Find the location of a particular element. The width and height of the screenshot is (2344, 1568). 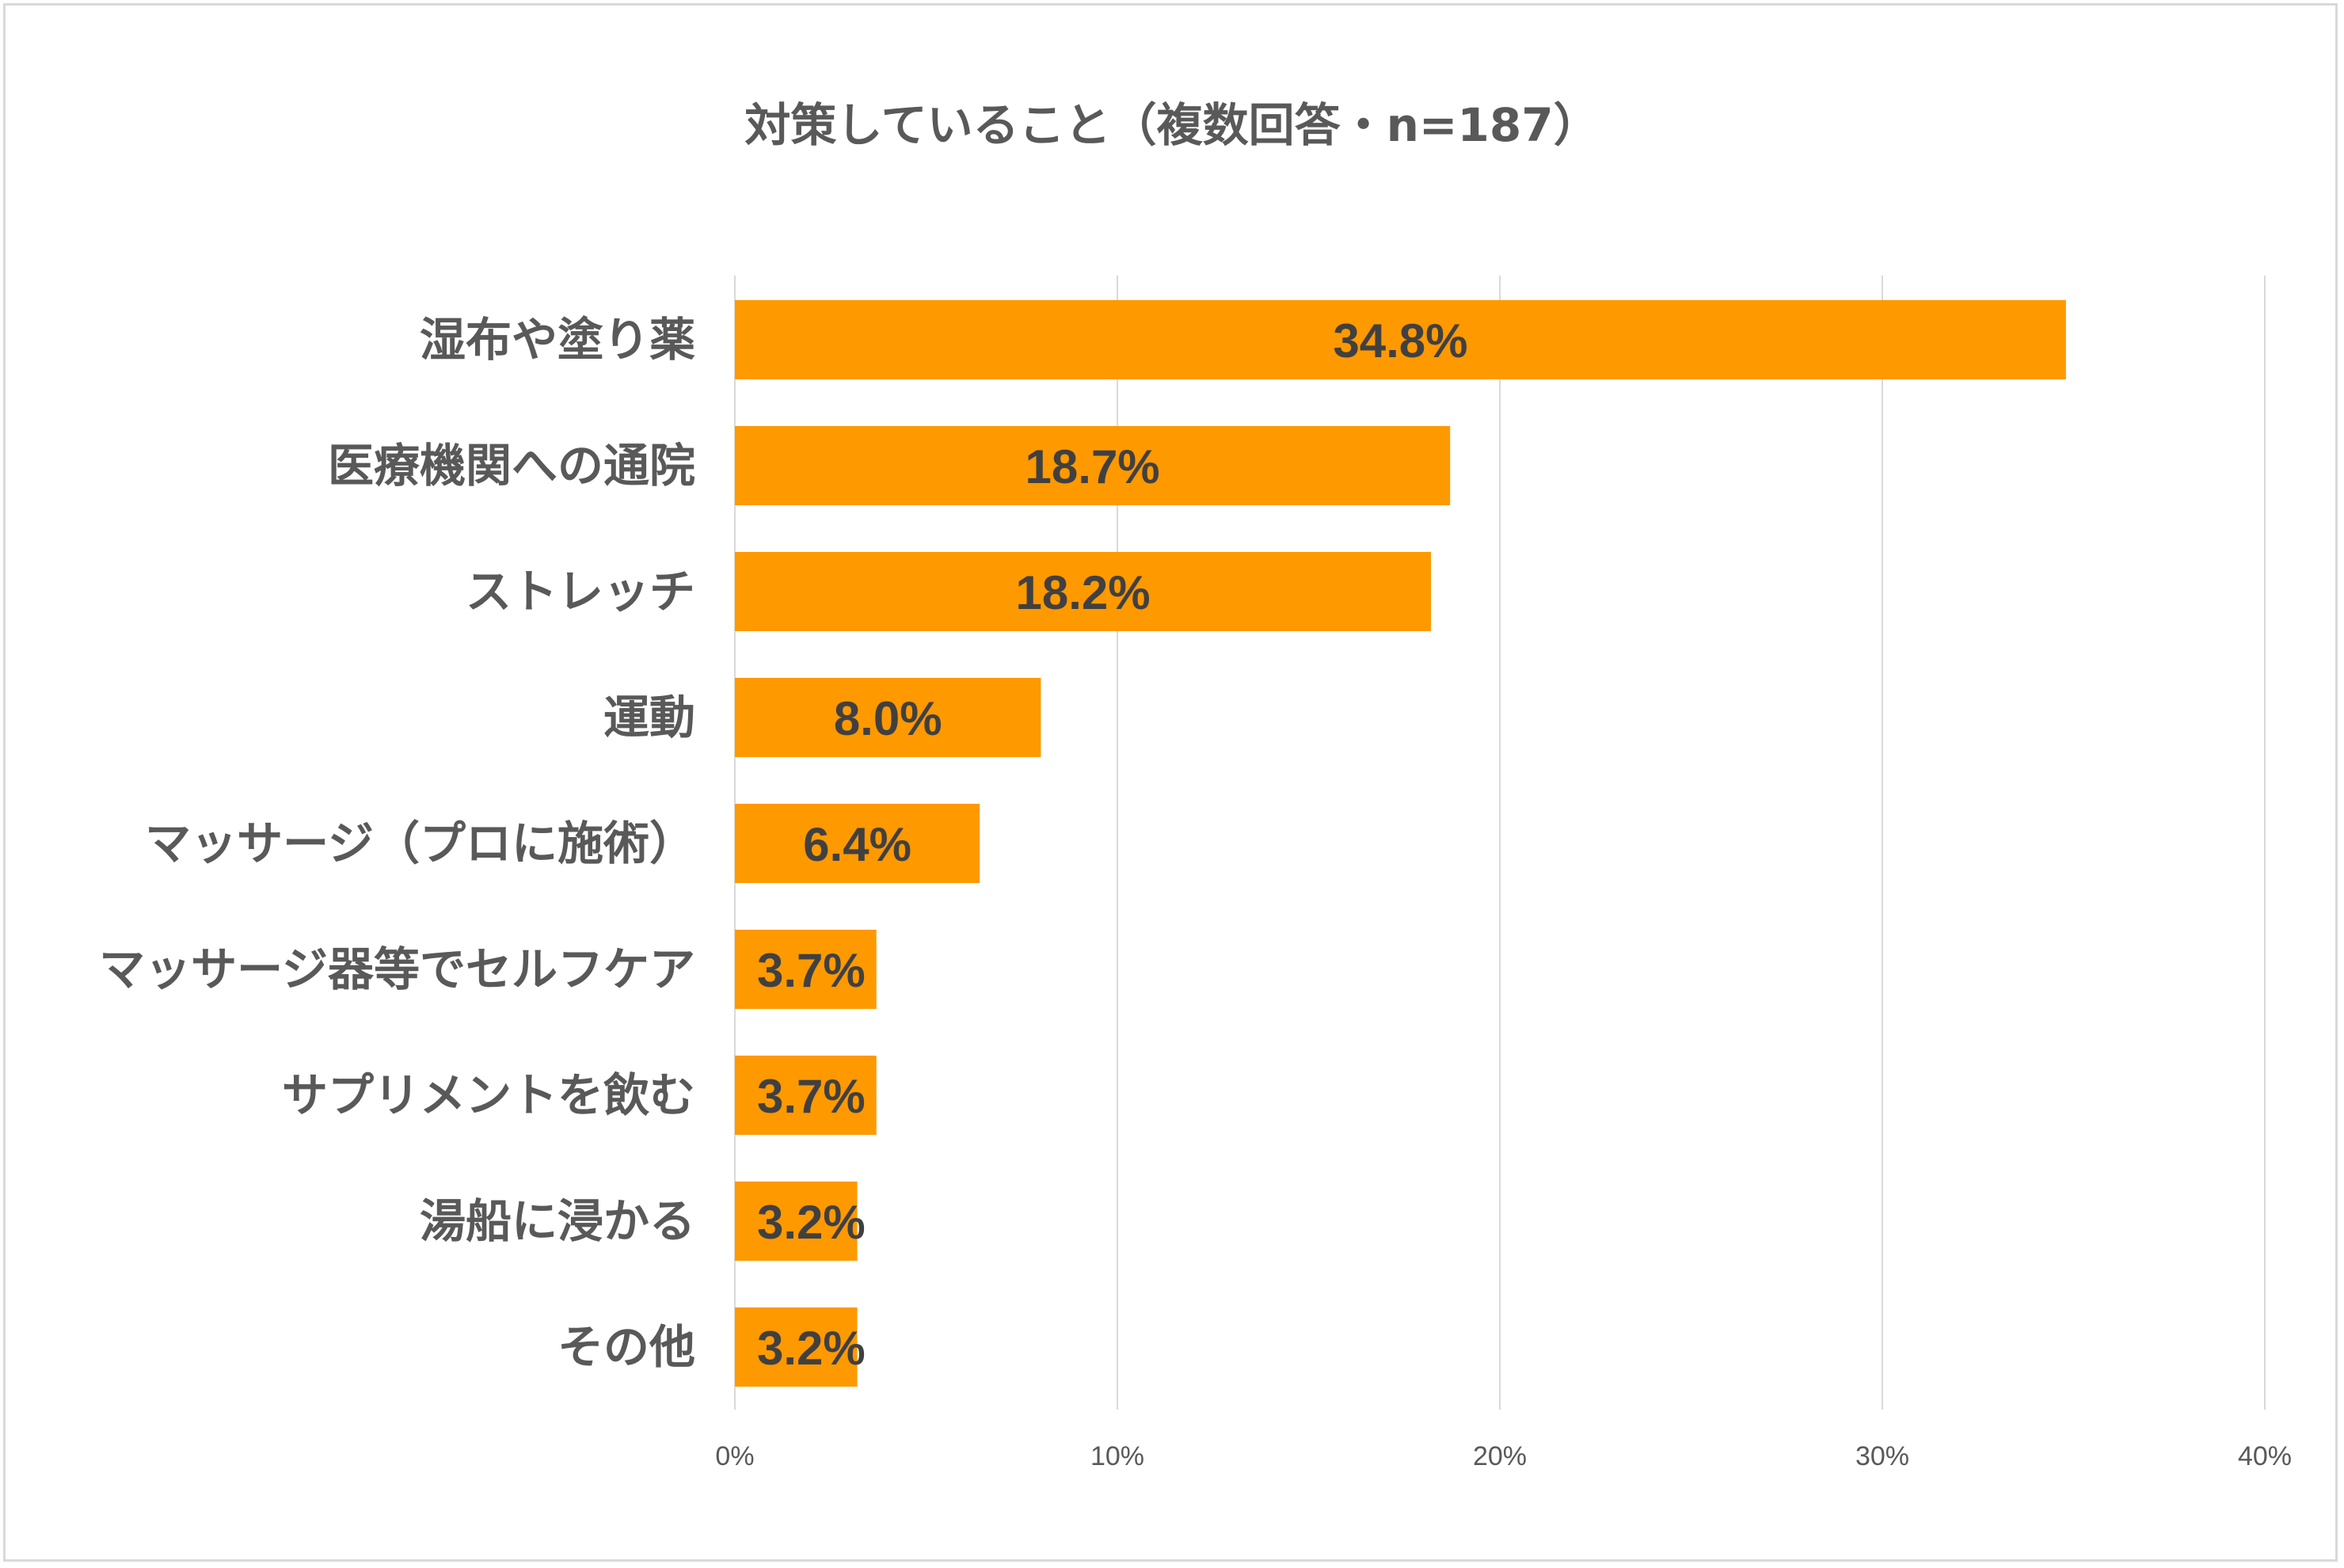

x-tick-label: 30% is located at coordinates (1882, 1456).